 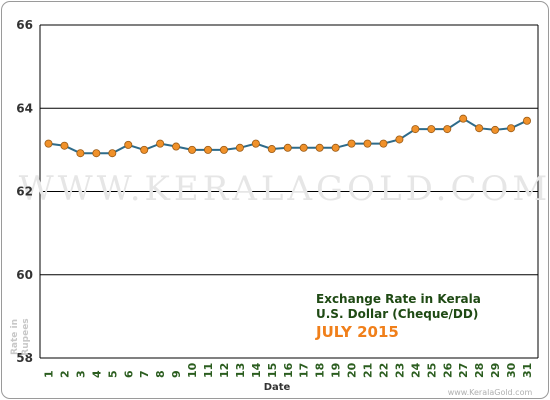 What do you see at coordinates (272, 370) in the screenshot?
I see `x-tick-label: 15` at bounding box center [272, 370].